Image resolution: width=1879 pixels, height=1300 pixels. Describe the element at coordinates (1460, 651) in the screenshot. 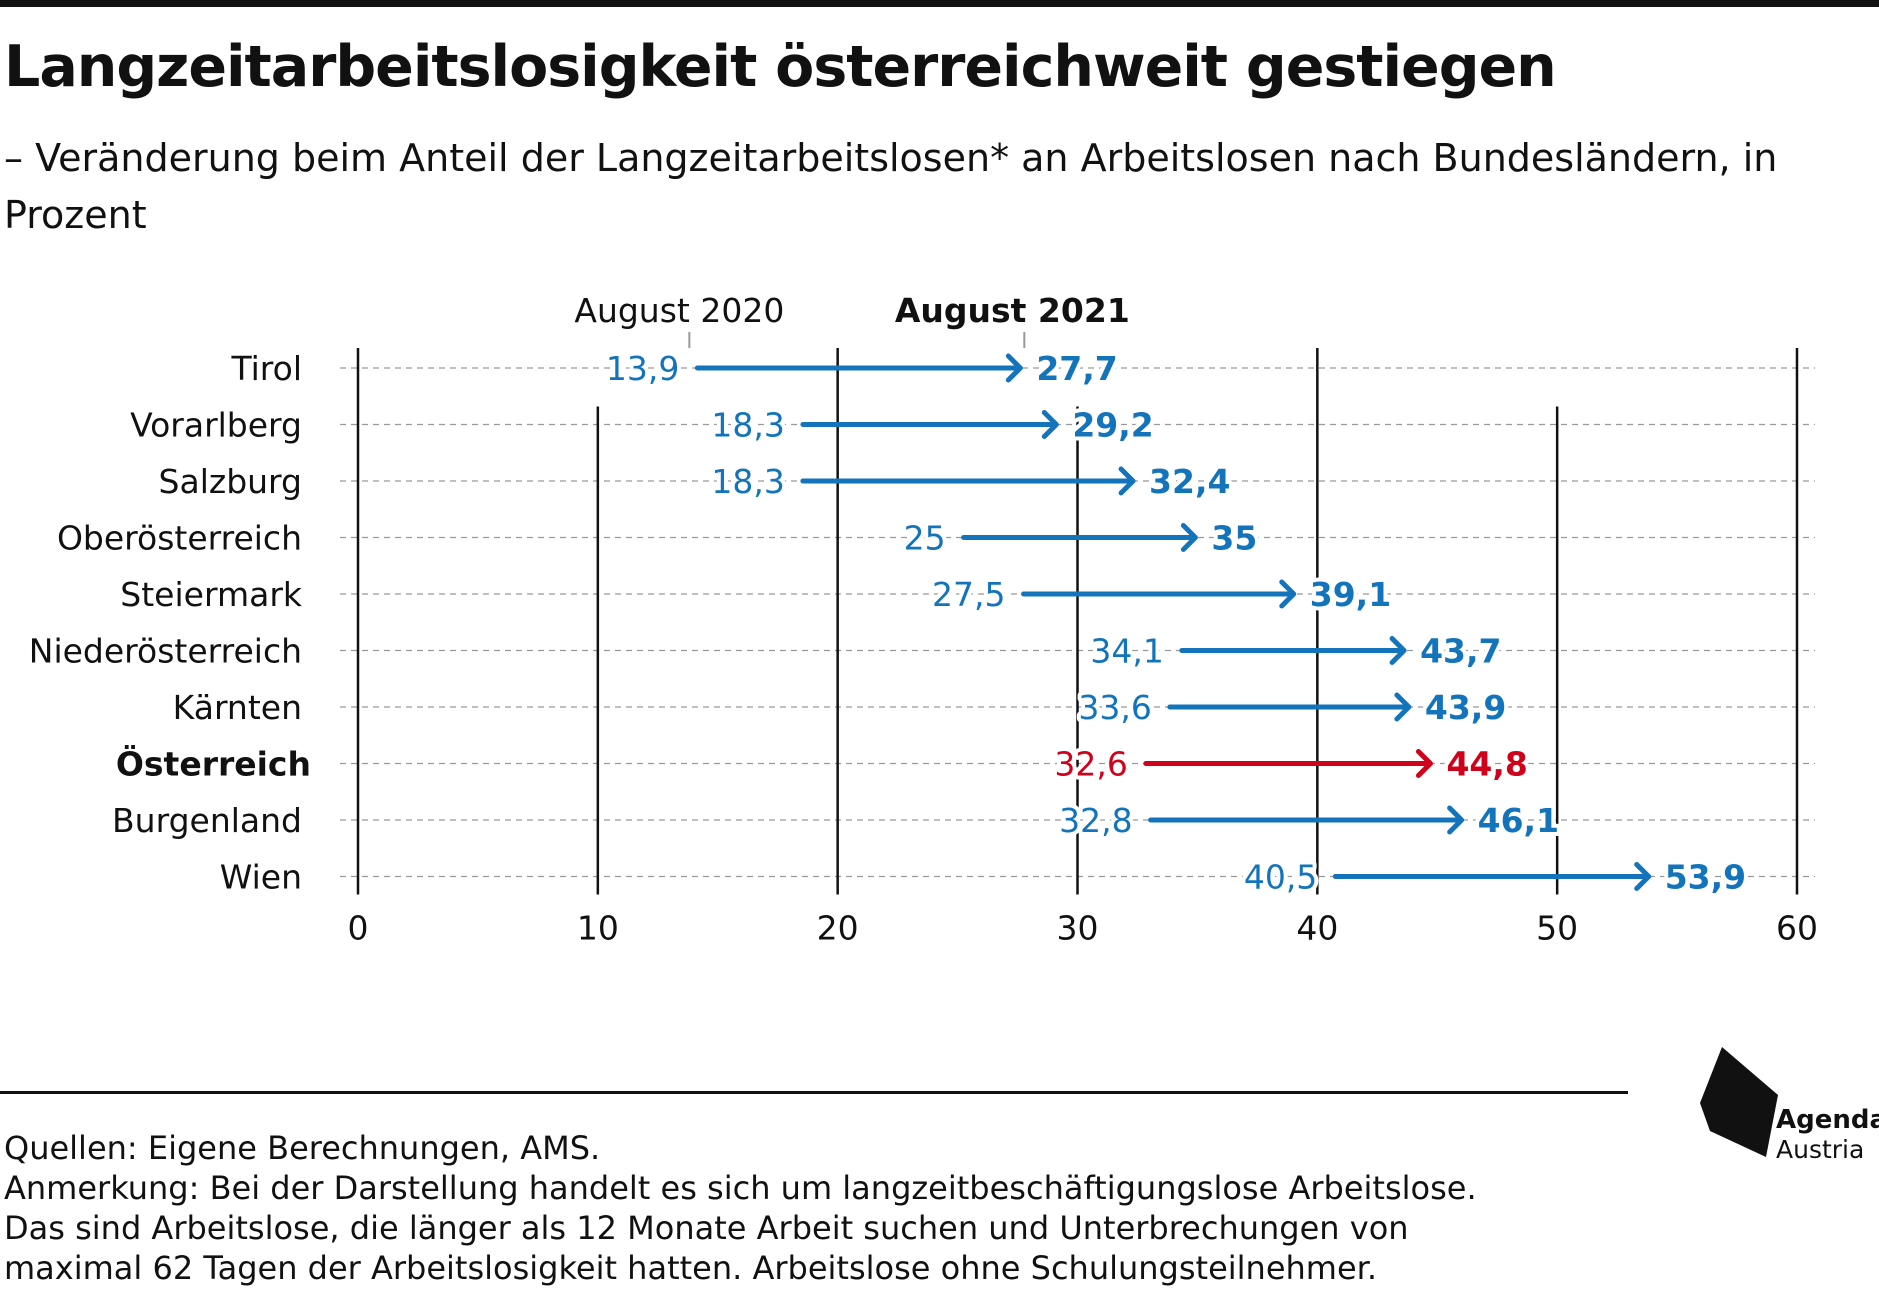

I see `value-label-2021: 43,7` at that location.